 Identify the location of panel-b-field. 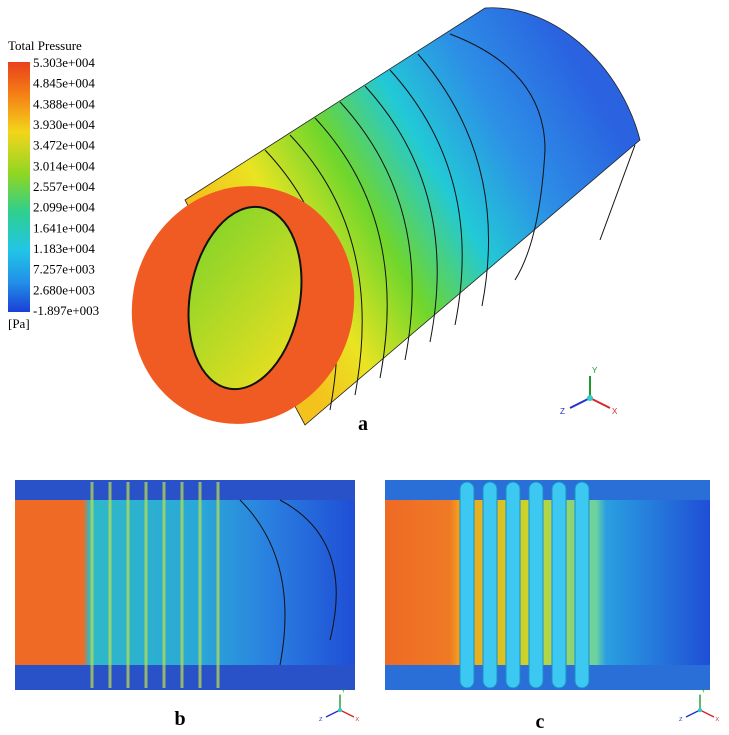
(185, 582).